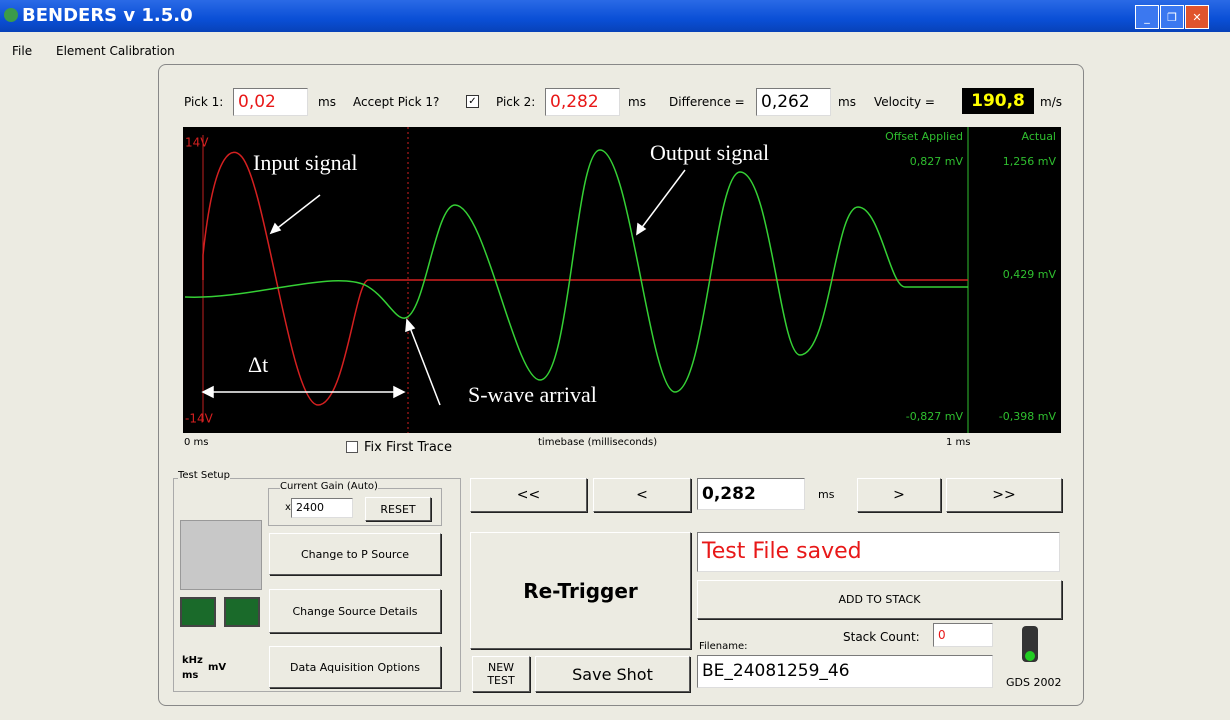  Describe the element at coordinates (528, 495) in the screenshot. I see `first-button: <<` at that location.